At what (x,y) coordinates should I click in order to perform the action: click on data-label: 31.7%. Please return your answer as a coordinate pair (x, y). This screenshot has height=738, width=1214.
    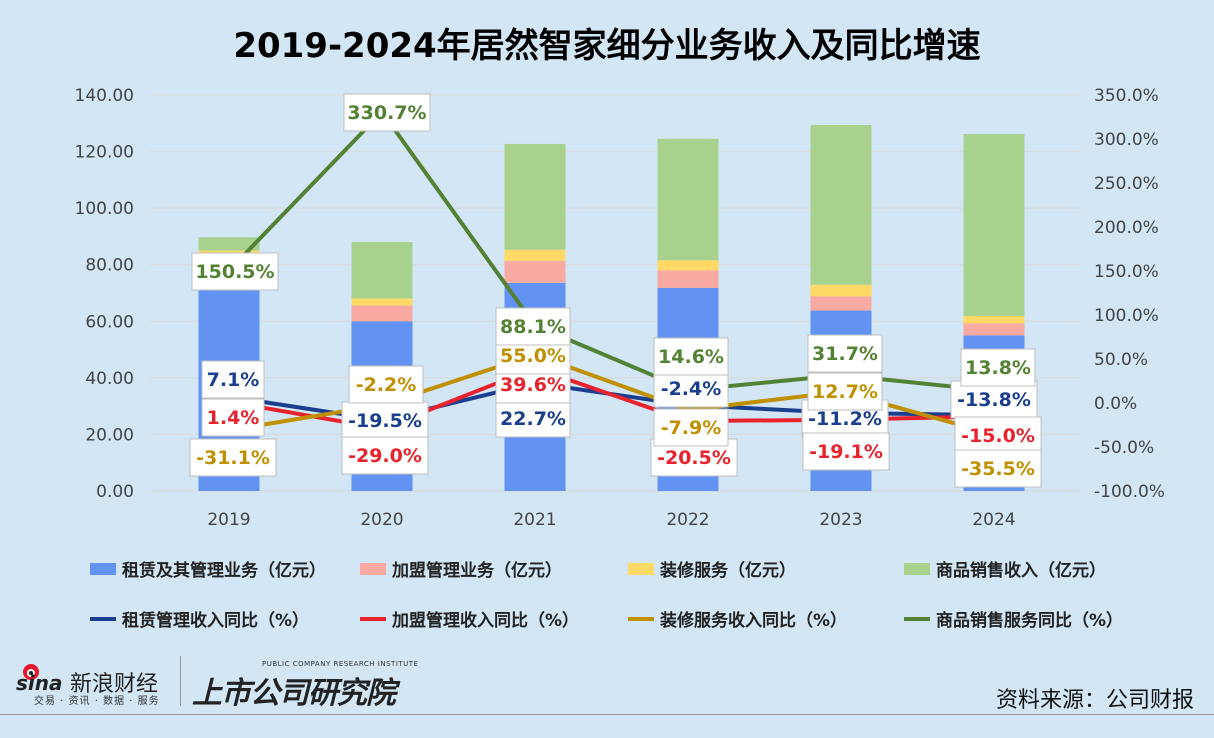
    Looking at the image, I should click on (845, 354).